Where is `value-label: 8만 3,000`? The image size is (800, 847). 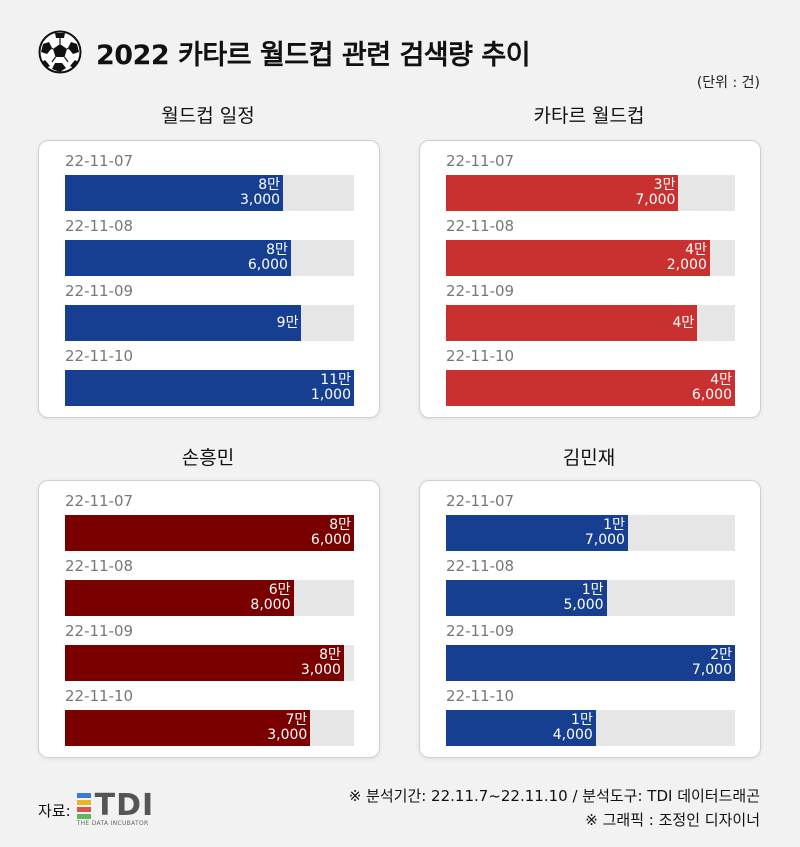
value-label: 8만 3,000 is located at coordinates (322, 663).